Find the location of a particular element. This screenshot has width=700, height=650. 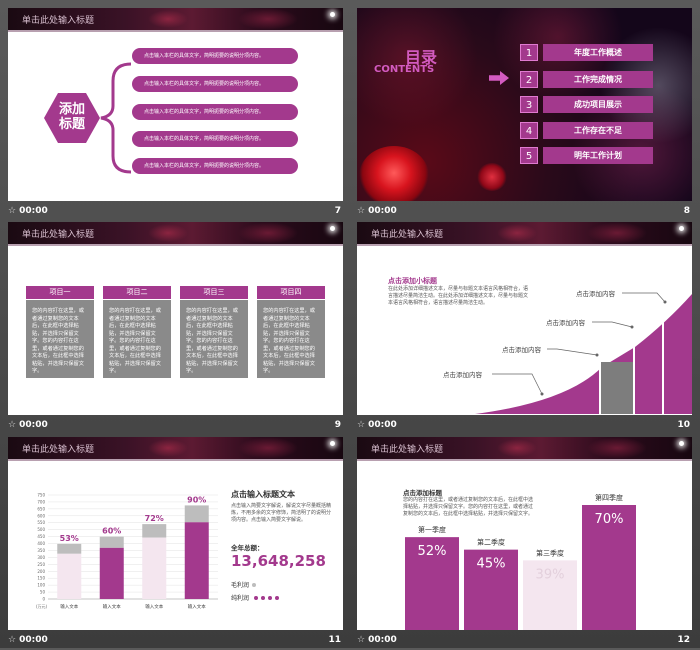

legend-gross: 毛利润 is located at coordinates (244, 584).